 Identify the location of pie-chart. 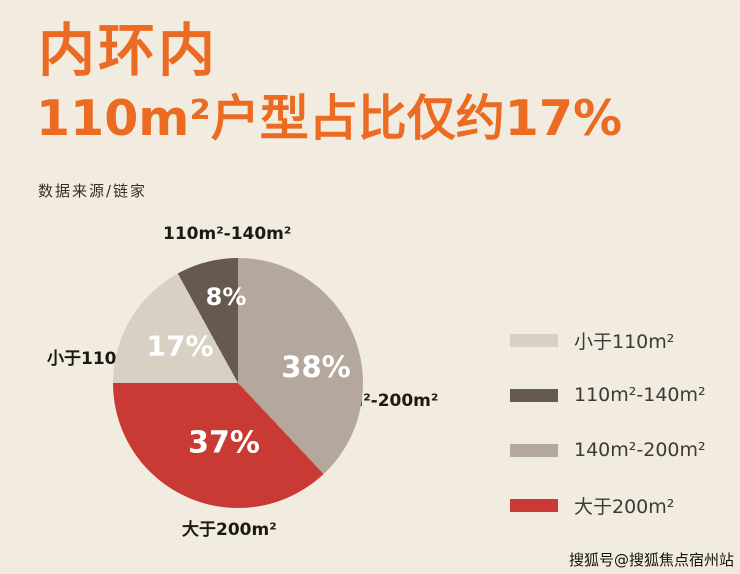
(238, 383).